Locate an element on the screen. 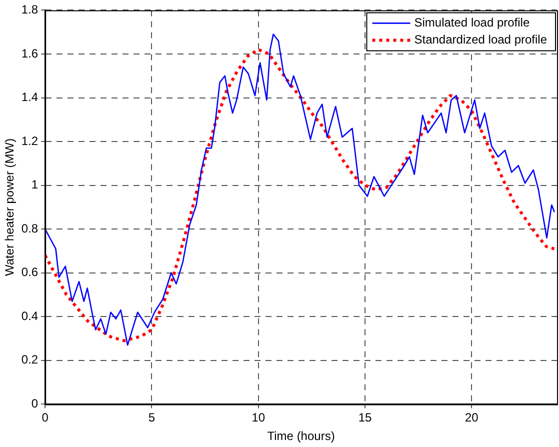  legend-label: Simulated load profile is located at coordinates (472, 23).